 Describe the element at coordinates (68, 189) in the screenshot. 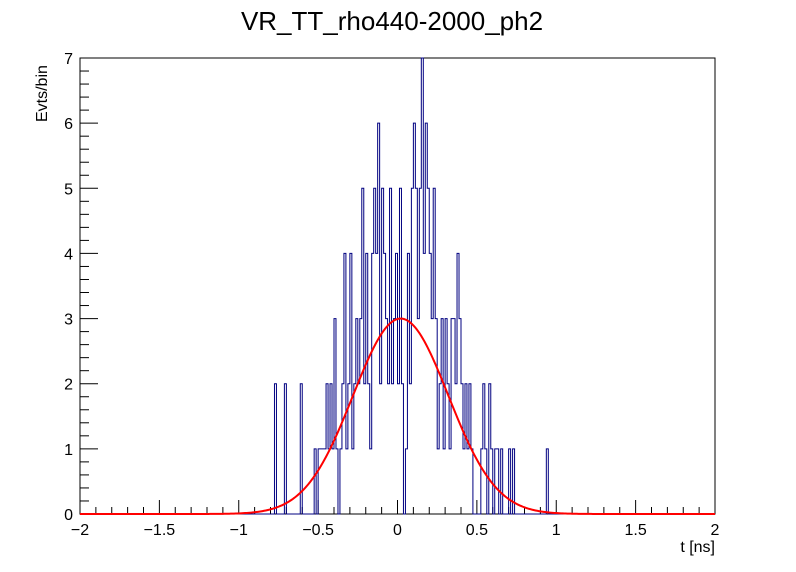

I see `y-tick-label: 5` at that location.